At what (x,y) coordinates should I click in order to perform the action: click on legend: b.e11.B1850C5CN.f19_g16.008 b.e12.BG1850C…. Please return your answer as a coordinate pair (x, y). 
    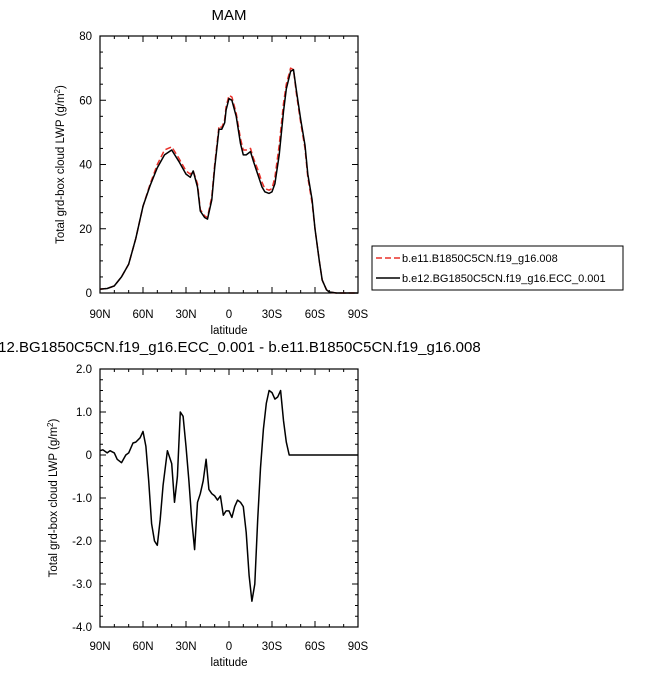
    Looking at the image, I should click on (497, 268).